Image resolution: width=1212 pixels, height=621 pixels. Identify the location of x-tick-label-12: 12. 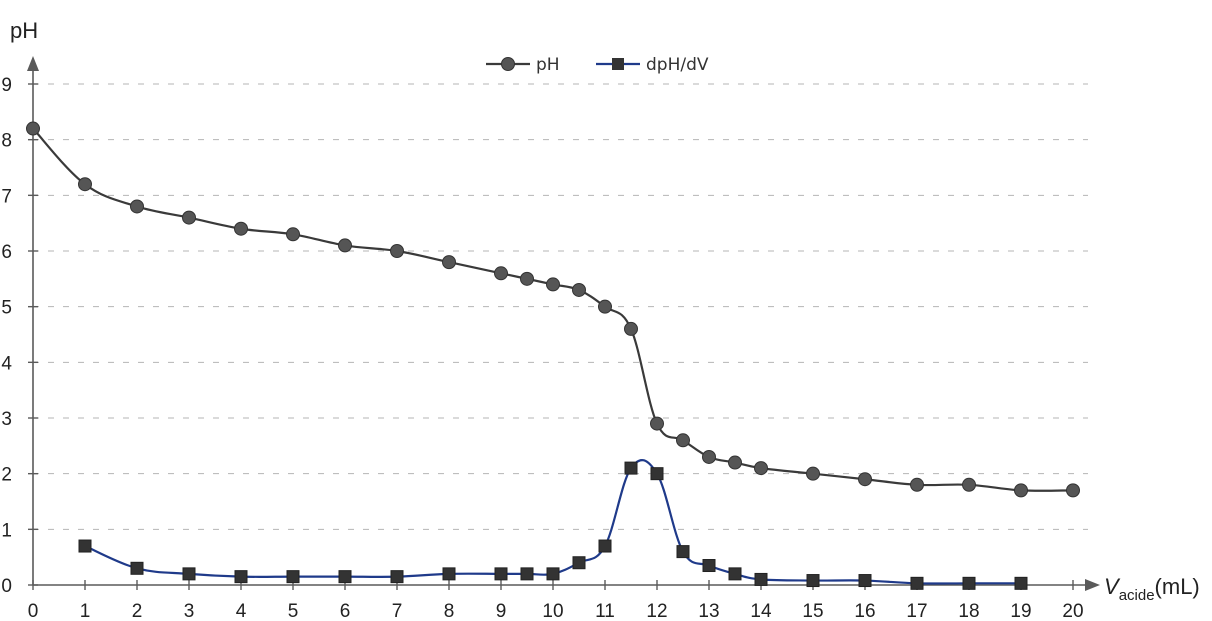
(656, 611).